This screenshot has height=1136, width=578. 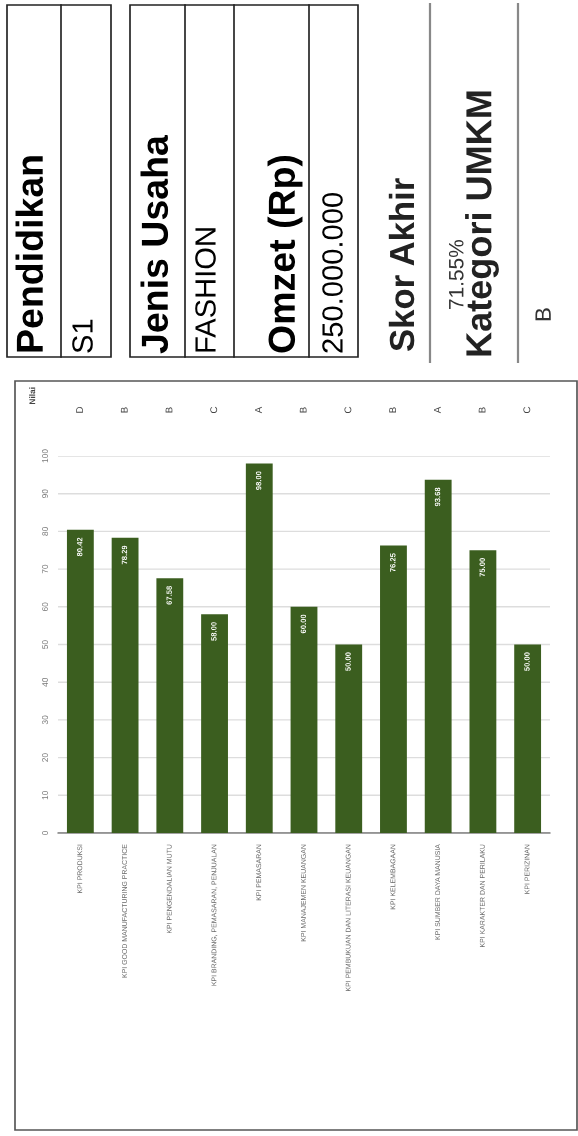 I want to click on text: Pendidikan, so click(x=29, y=254).